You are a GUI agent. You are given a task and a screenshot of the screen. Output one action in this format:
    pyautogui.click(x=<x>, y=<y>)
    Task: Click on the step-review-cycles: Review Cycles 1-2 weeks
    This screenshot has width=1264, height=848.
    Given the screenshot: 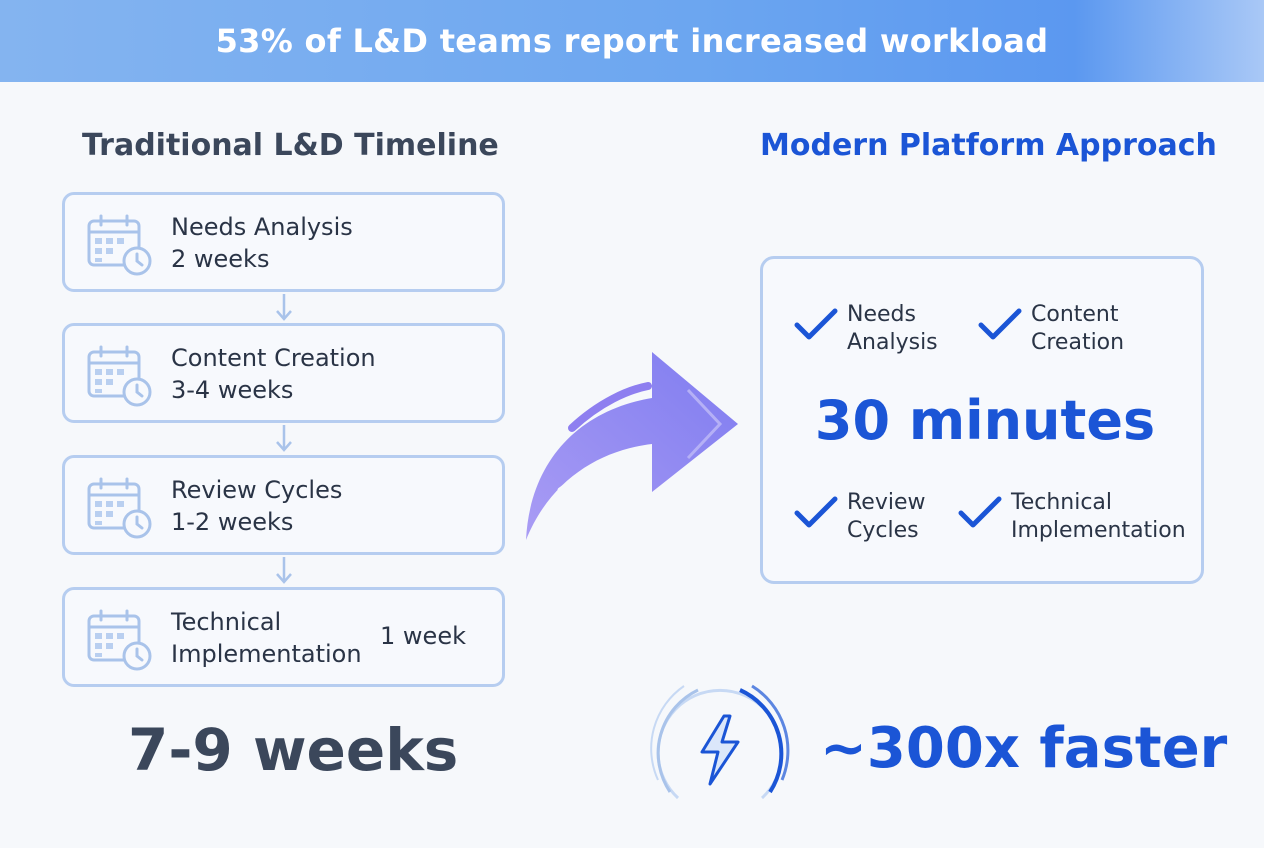 What is the action you would take?
    pyautogui.click(x=283, y=505)
    